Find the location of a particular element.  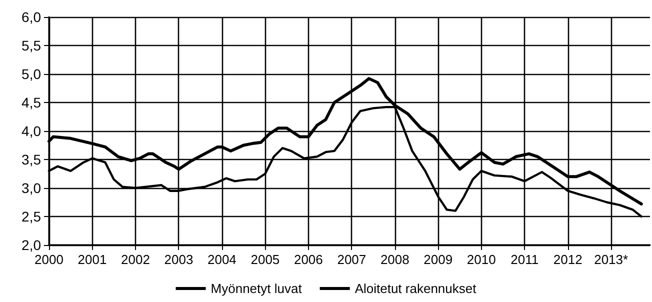

y-tick-label: 5,5 is located at coordinates (32, 46).